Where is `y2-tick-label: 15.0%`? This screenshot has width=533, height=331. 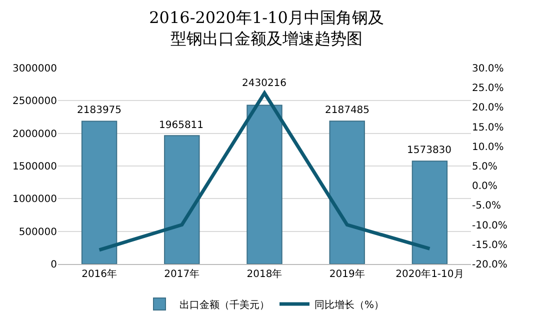 y2-tick-label: 15.0% is located at coordinates (488, 128).